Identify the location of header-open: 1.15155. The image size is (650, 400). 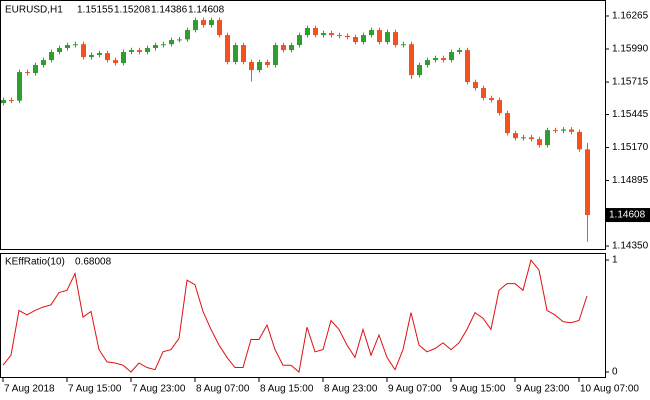
(95, 10).